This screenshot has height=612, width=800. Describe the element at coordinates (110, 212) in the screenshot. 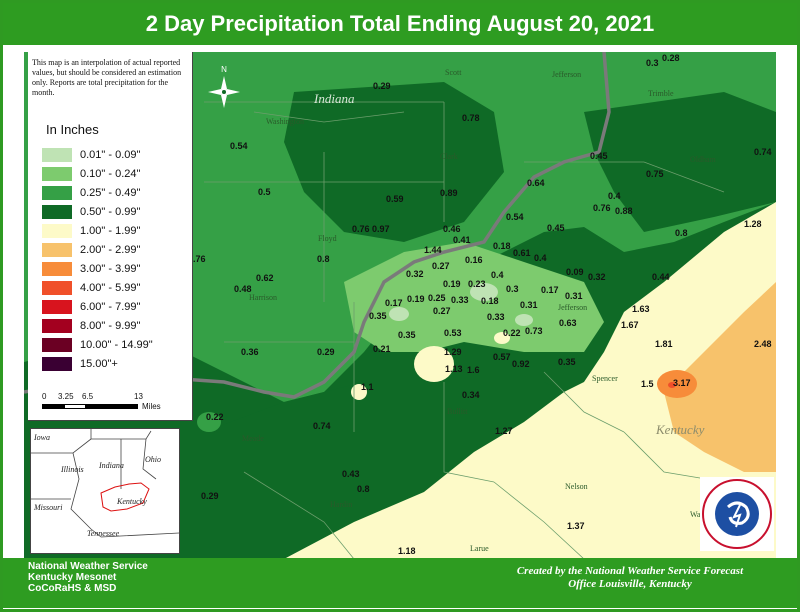

I see `legend-label: 0.50" - 0.99"` at that location.